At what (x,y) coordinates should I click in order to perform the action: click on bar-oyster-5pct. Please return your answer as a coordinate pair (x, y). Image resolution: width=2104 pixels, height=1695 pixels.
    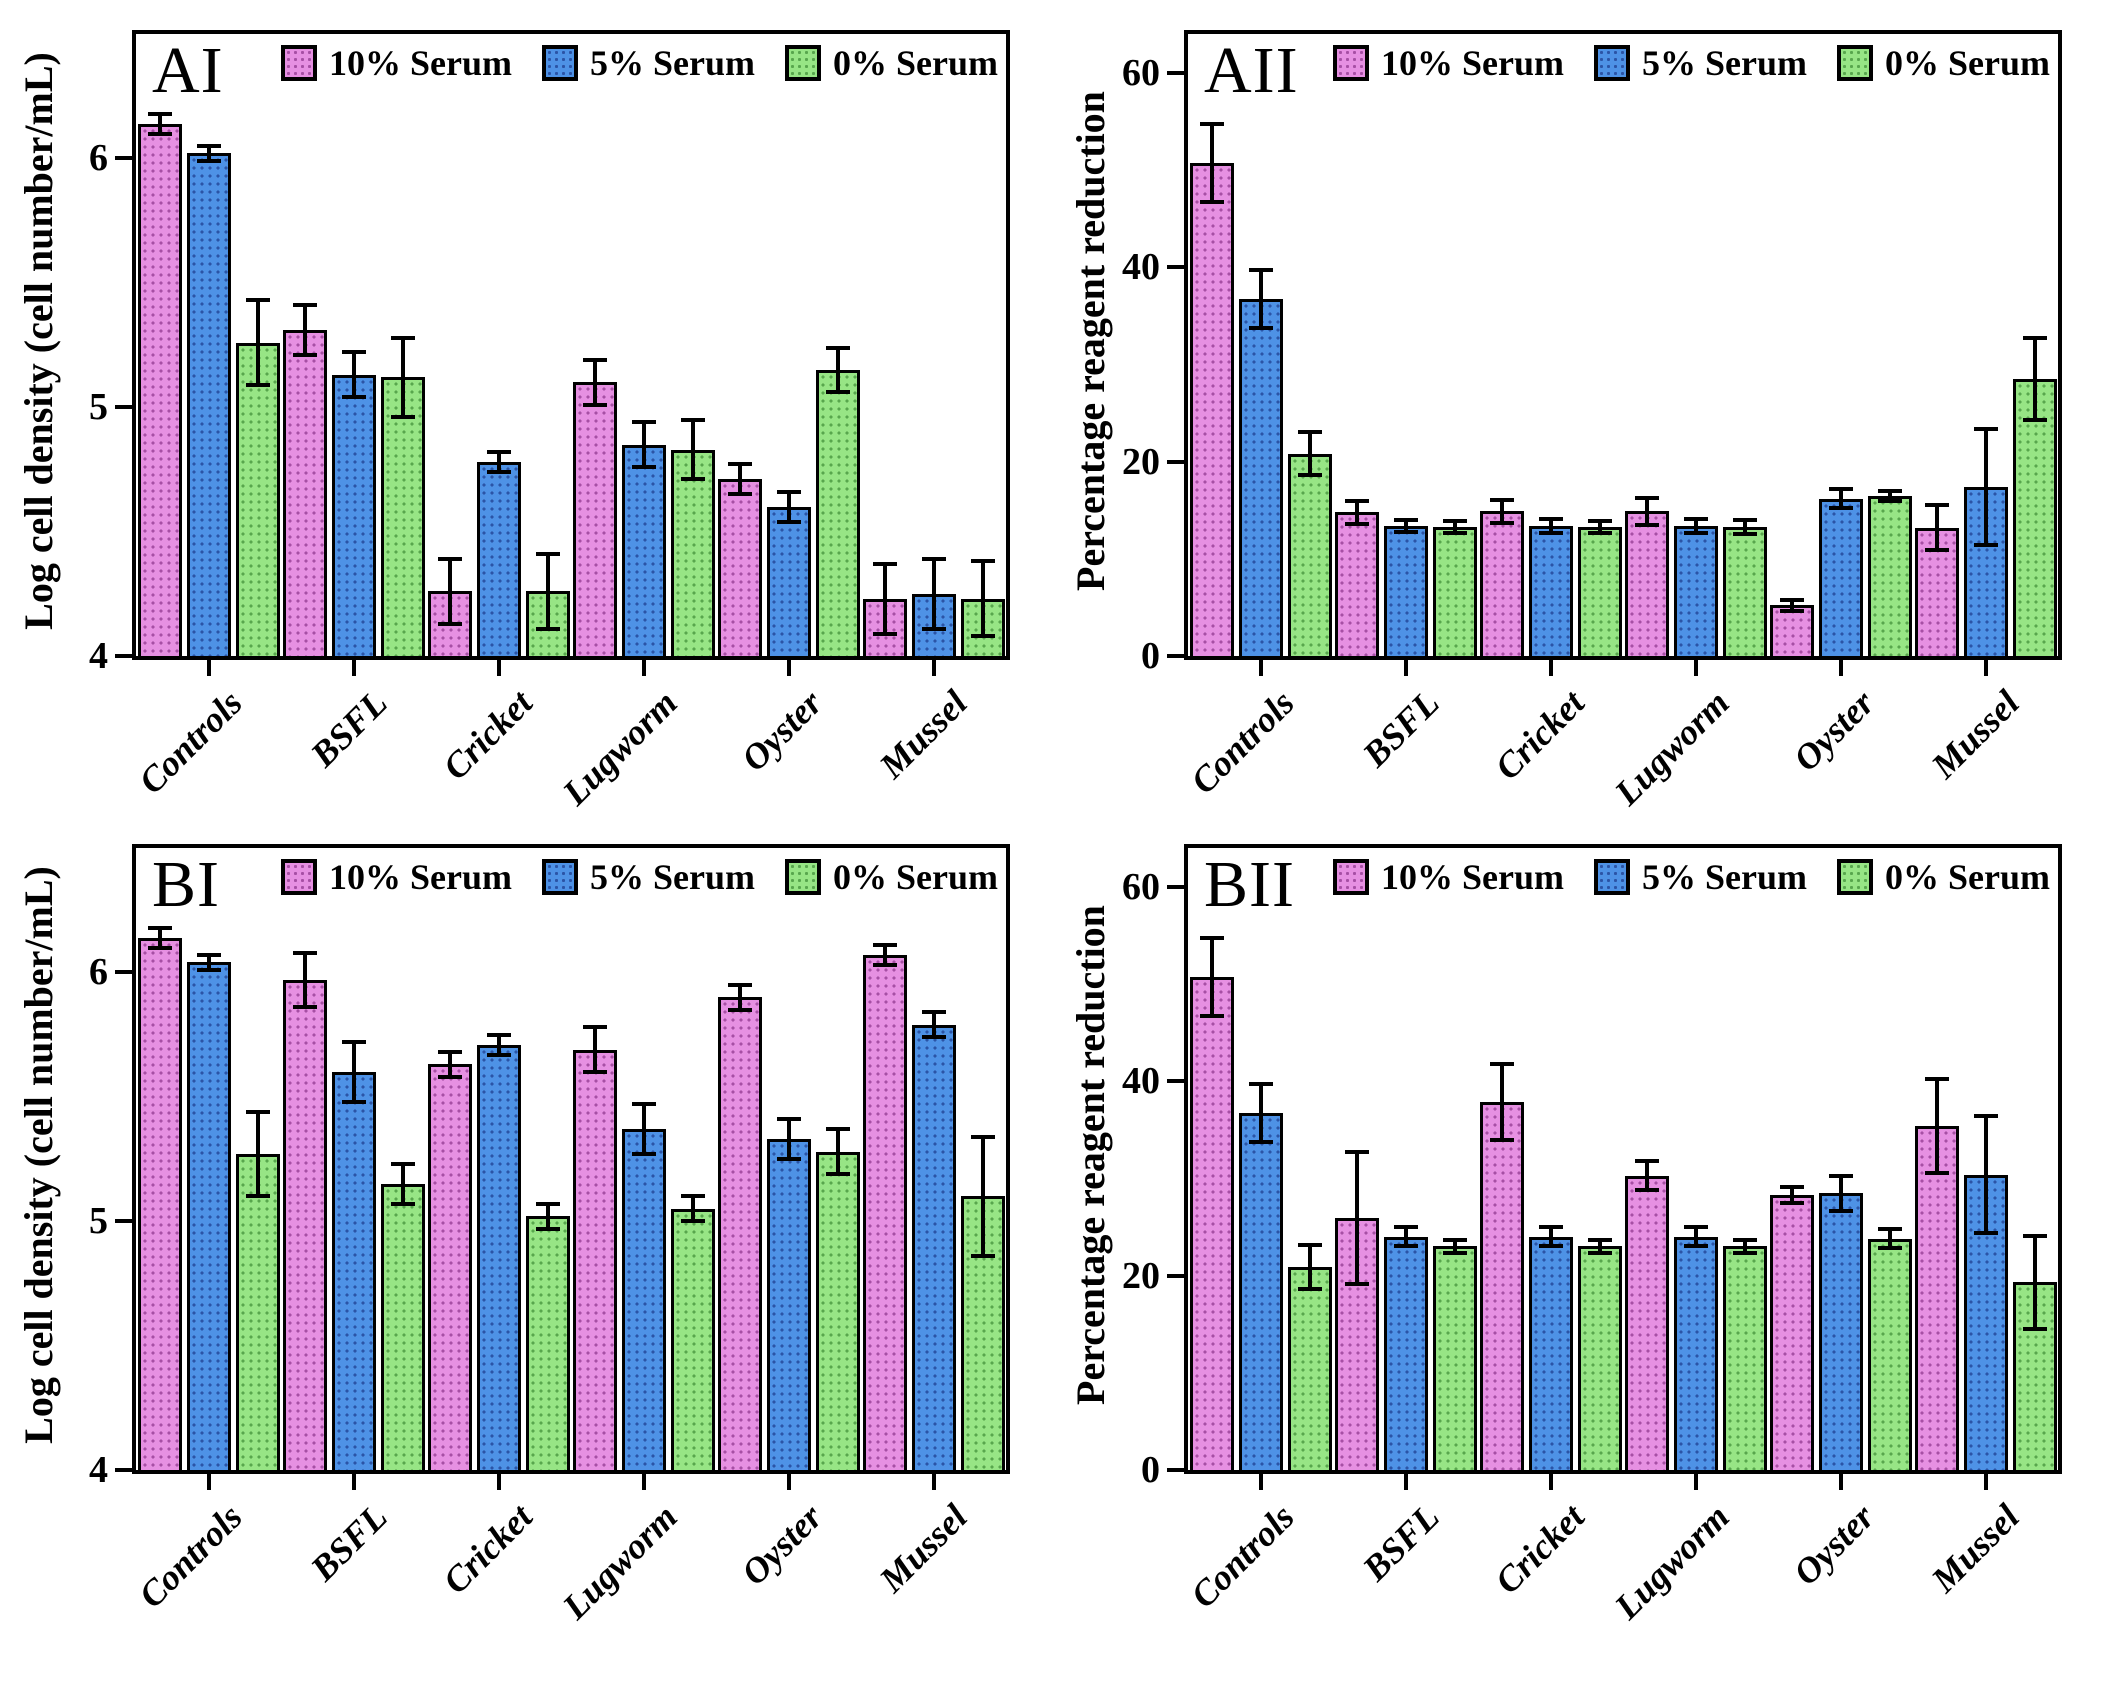
    Looking at the image, I should click on (1840, 577).